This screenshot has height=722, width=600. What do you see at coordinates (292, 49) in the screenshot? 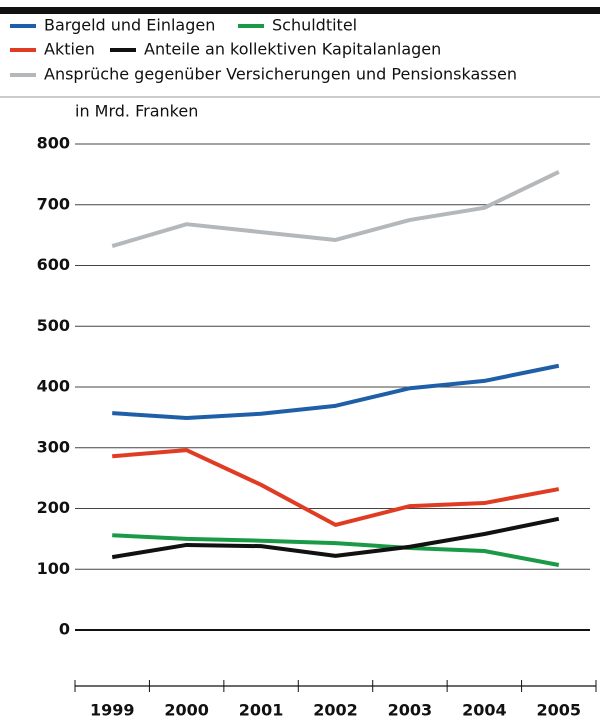
I see `legend-label: Anteile an kollektiven Kapitalanlagen` at bounding box center [292, 49].